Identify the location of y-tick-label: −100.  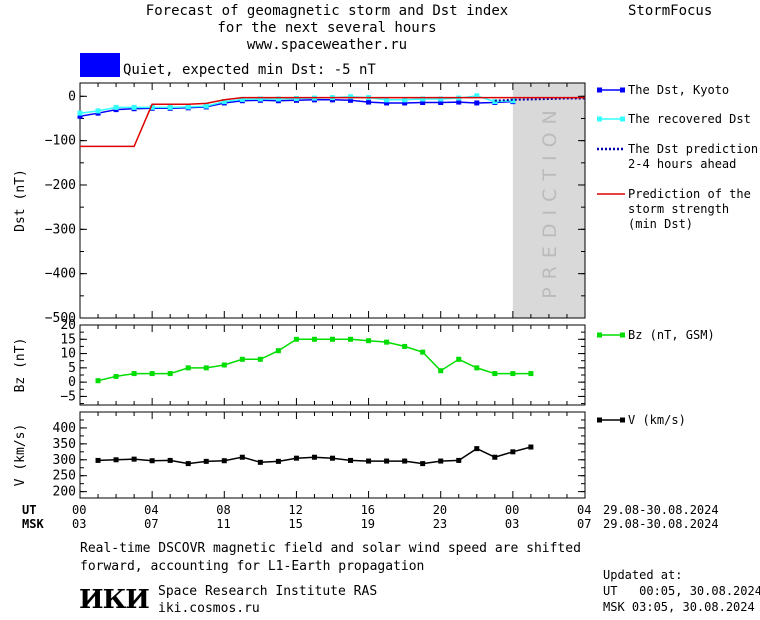
(60, 141).